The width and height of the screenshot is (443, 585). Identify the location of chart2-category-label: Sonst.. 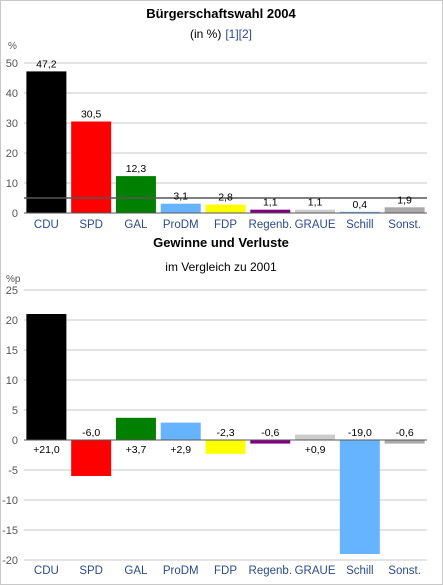
(404, 571).